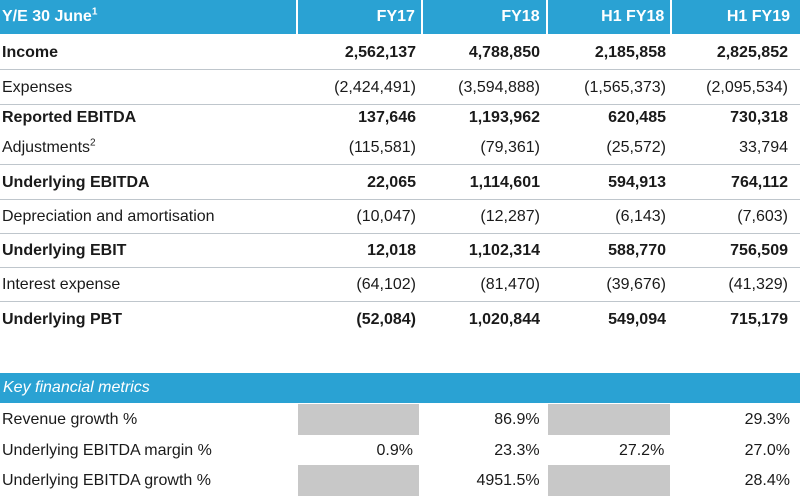  I want to click on row-label: Revenue growth %, so click(70, 419).